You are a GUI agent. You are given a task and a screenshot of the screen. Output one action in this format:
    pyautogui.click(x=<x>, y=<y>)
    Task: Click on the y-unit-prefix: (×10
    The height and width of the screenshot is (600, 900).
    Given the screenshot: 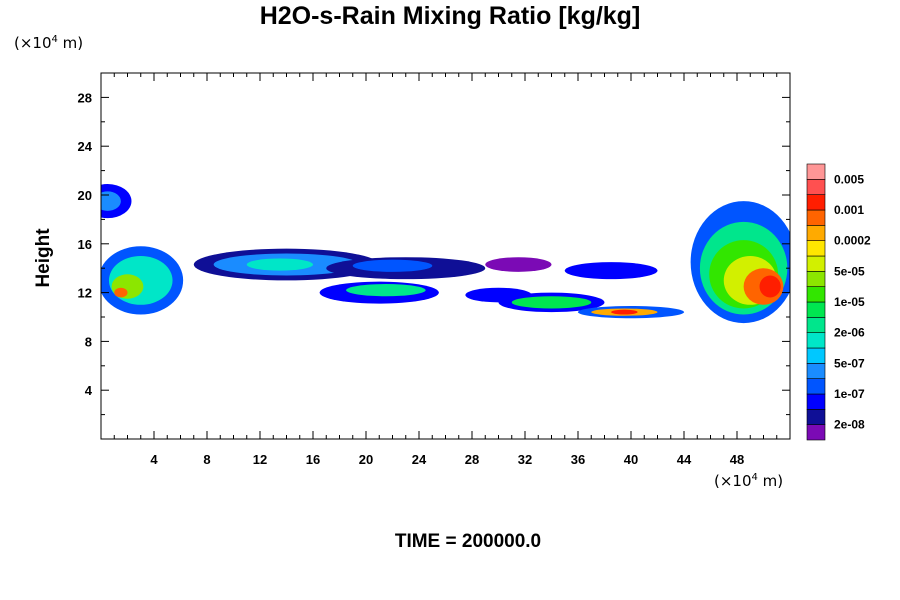 What is the action you would take?
    pyautogui.click(x=33, y=43)
    